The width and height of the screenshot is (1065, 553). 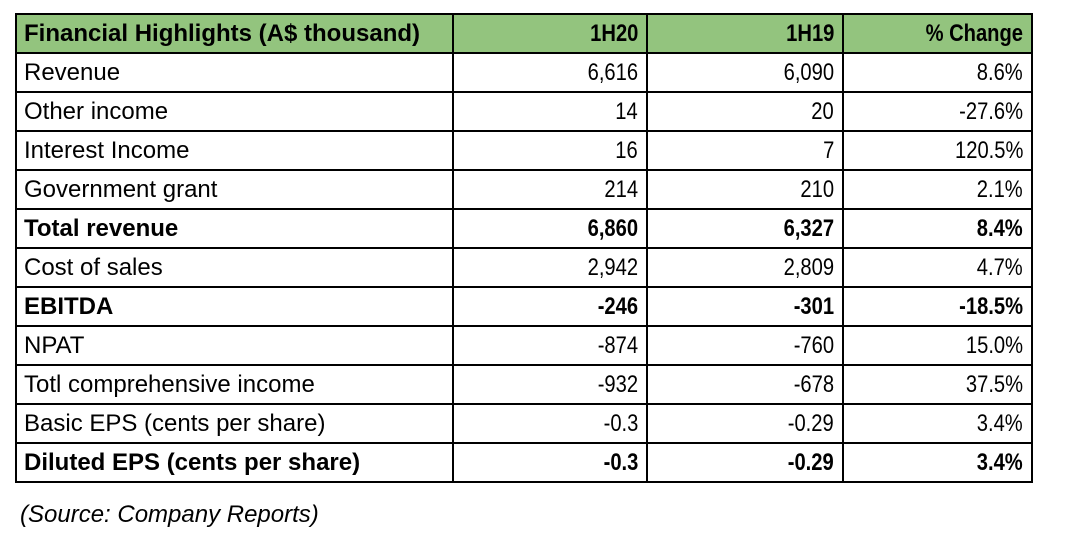 I want to click on row-value-1h20: -246, so click(x=550, y=306).